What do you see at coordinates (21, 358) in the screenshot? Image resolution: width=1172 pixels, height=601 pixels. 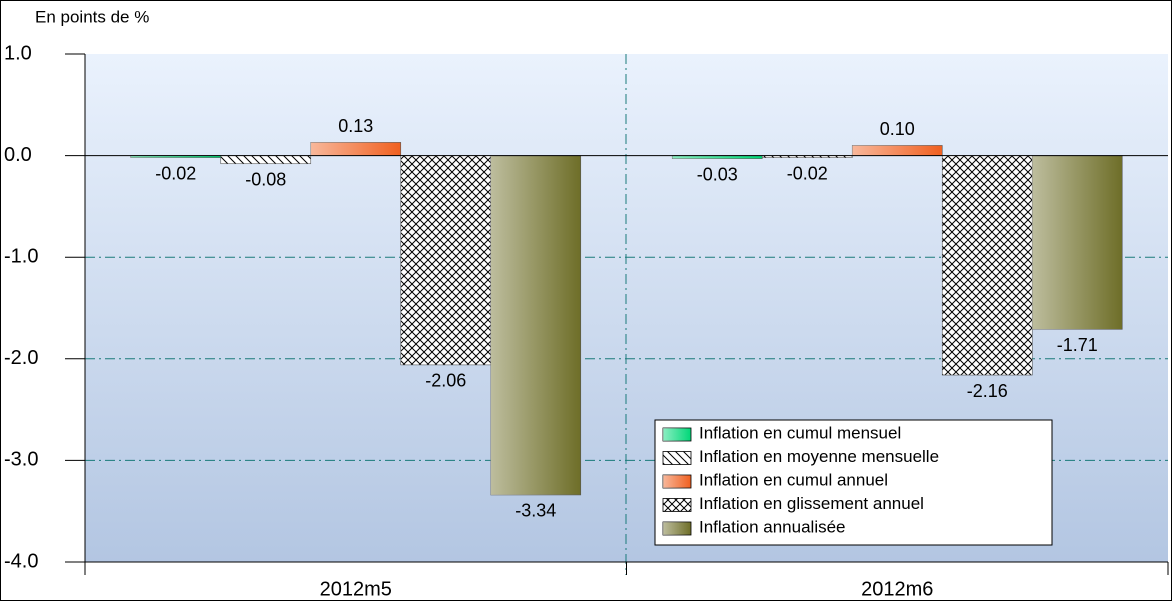 I see `y-tick-label: -2.0` at bounding box center [21, 358].